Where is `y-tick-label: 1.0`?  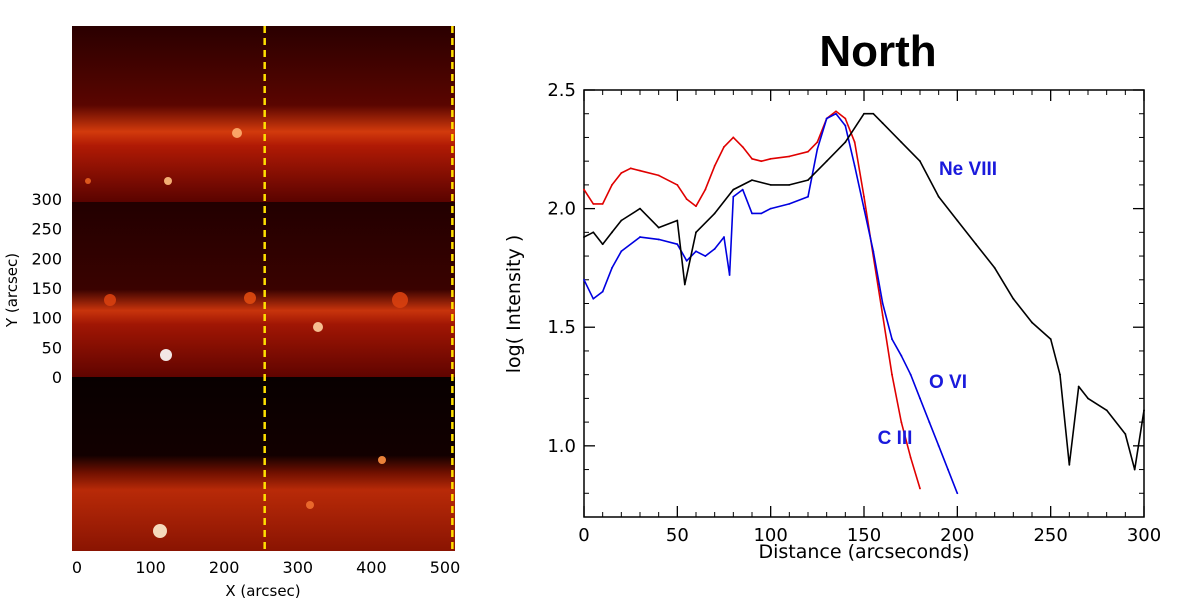
y-tick-label: 1.0 is located at coordinates (561, 446).